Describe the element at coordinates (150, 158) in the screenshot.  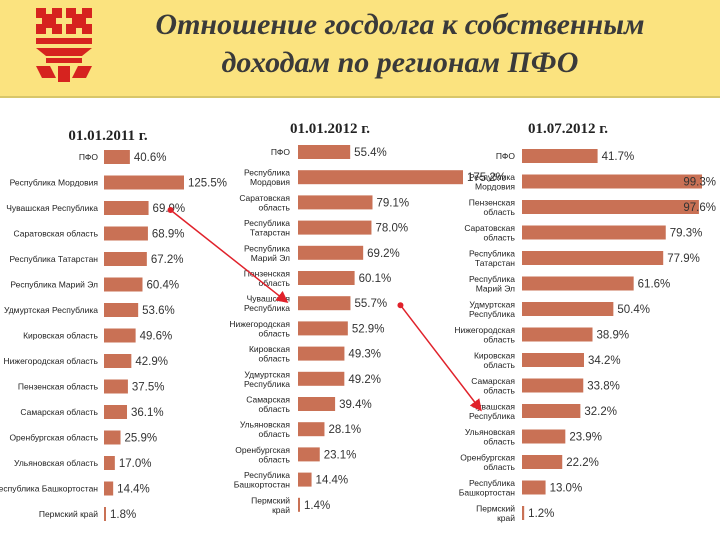
I see `data-label: 40.6%` at that location.